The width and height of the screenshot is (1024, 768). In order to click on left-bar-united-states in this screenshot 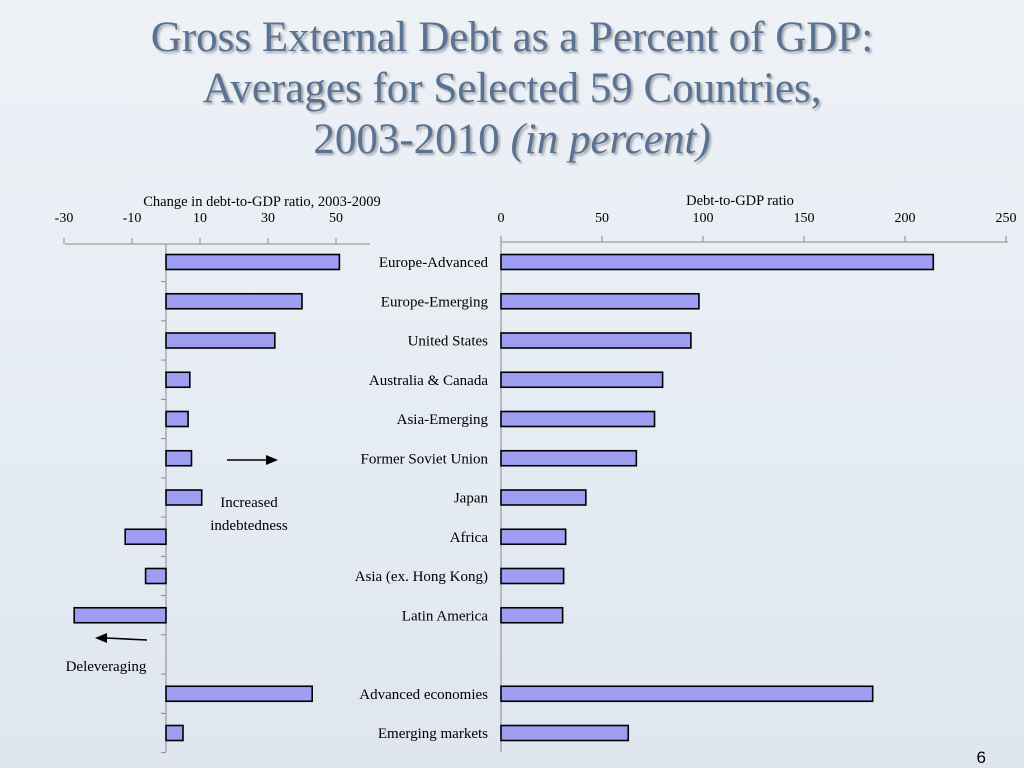, I will do `click(220, 340)`.